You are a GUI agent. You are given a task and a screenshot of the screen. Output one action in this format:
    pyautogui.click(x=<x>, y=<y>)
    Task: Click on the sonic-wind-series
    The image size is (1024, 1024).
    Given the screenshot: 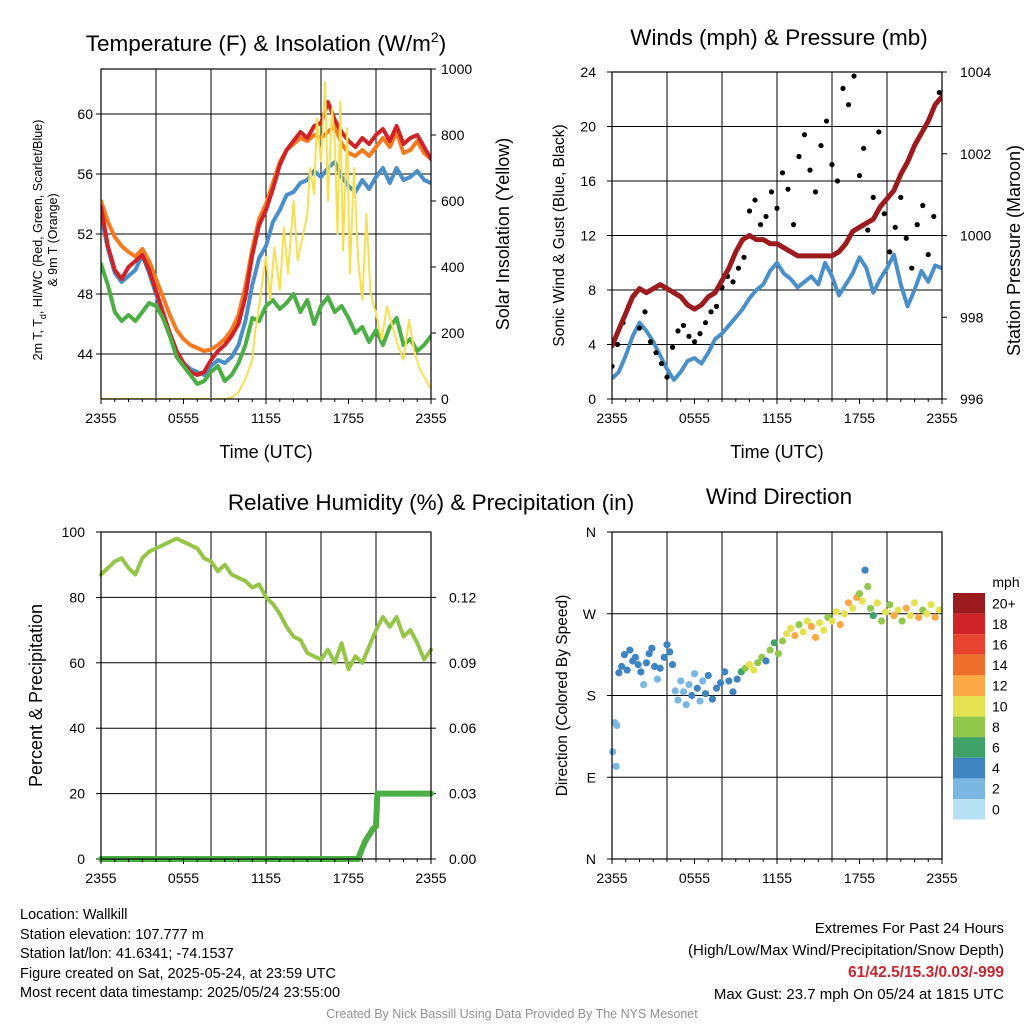 What is the action you would take?
    pyautogui.click(x=777, y=317)
    